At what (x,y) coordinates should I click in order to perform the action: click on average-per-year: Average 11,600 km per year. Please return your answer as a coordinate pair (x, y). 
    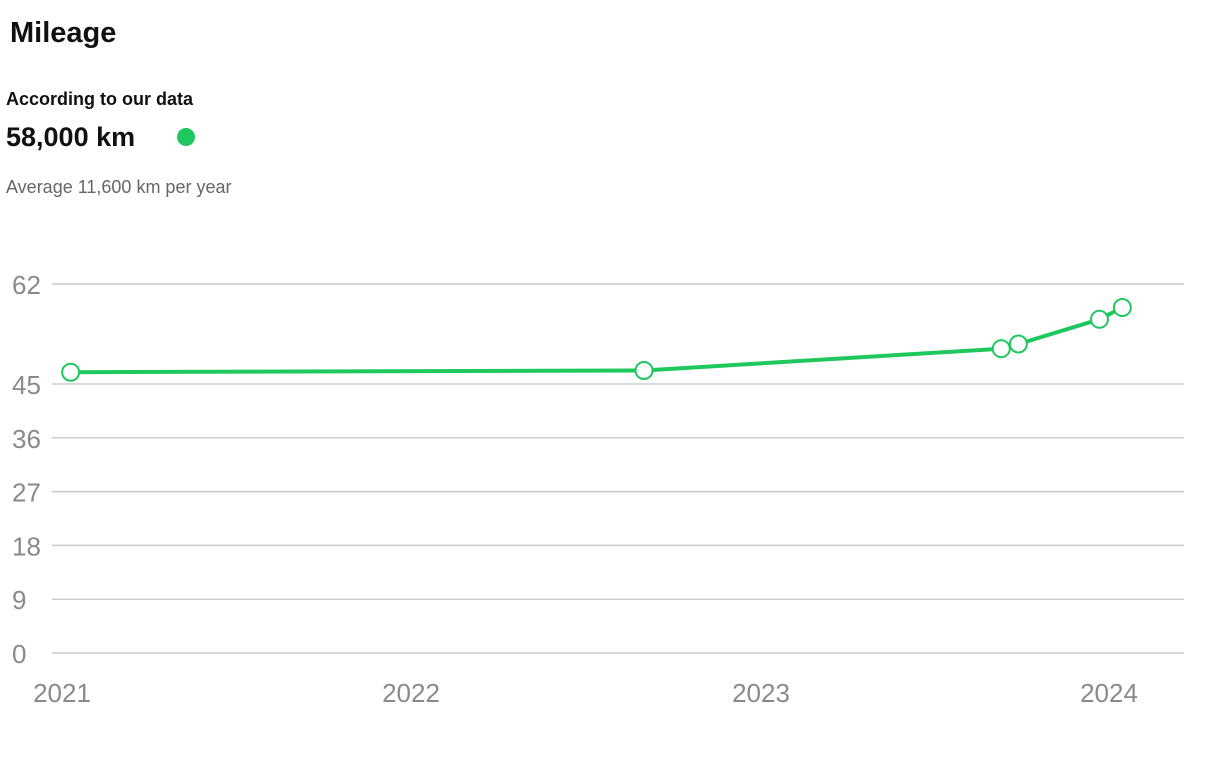
    Looking at the image, I should click on (119, 187).